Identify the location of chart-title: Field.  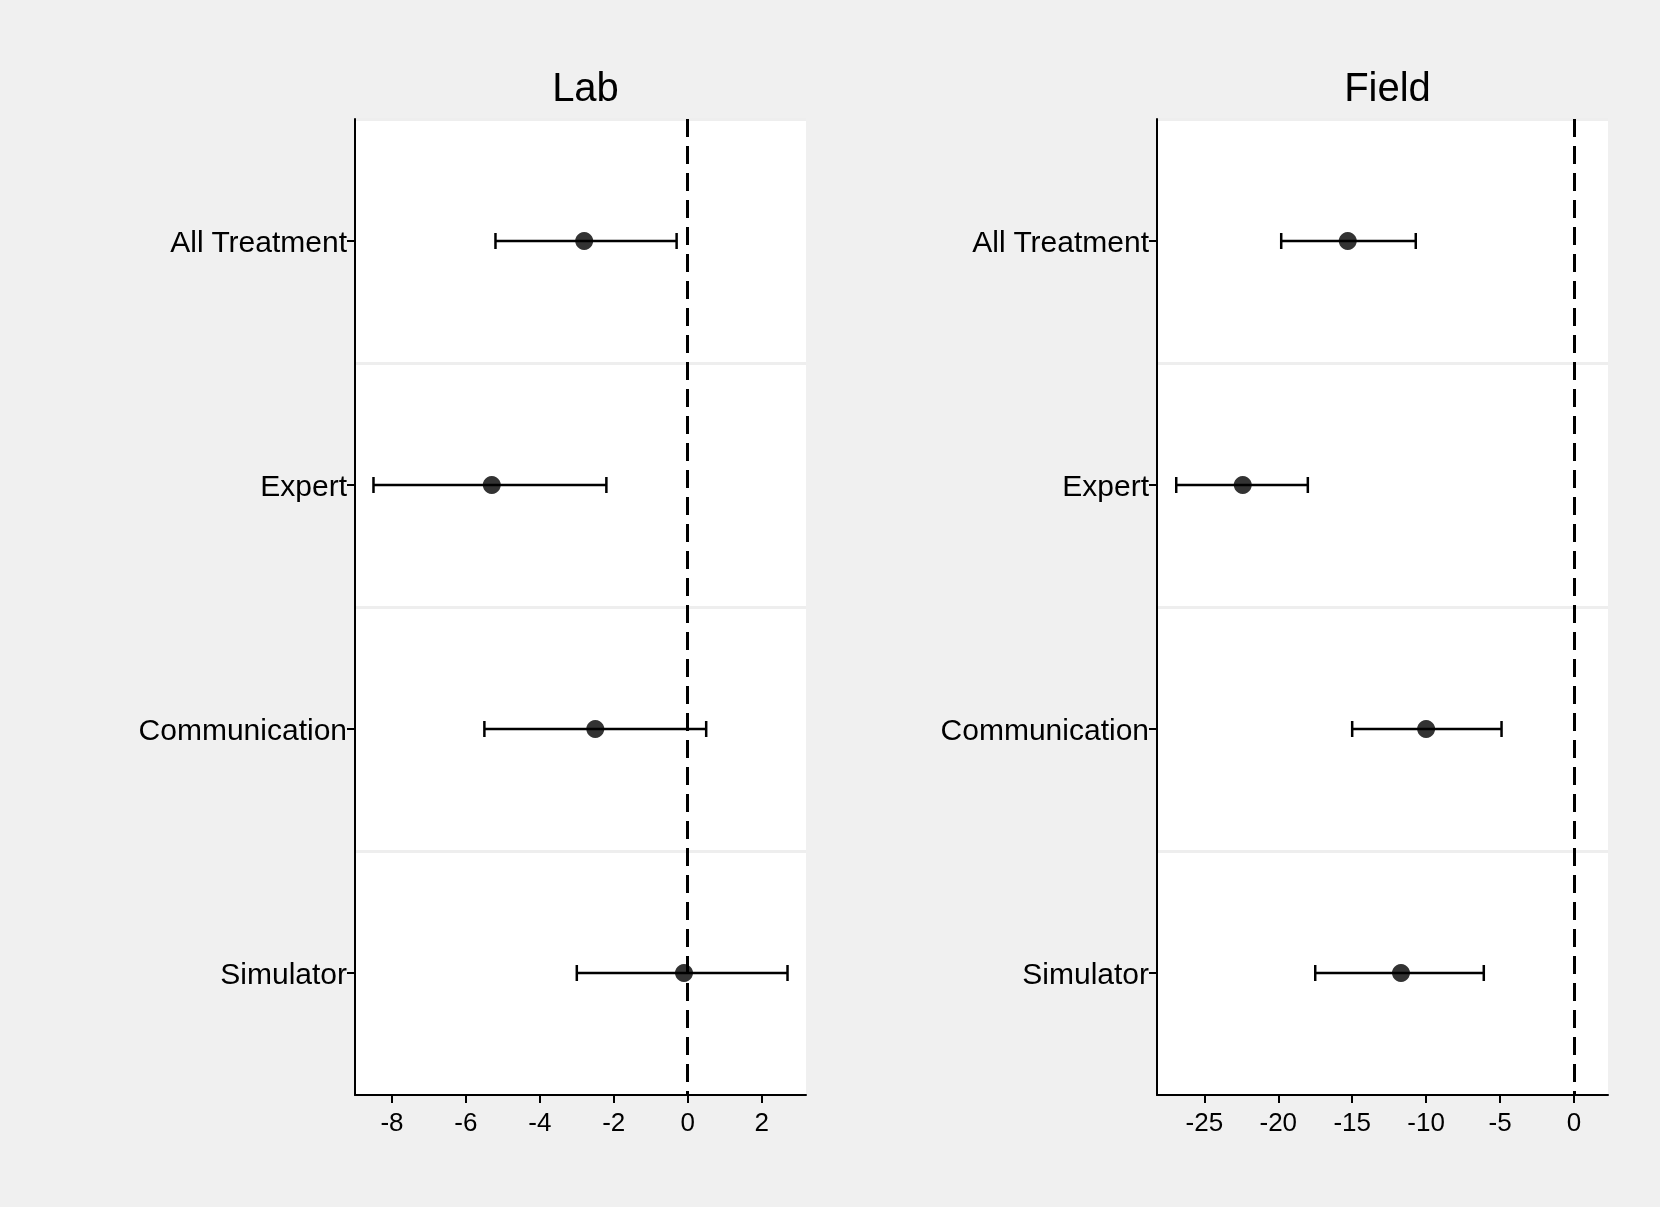
(1387, 87).